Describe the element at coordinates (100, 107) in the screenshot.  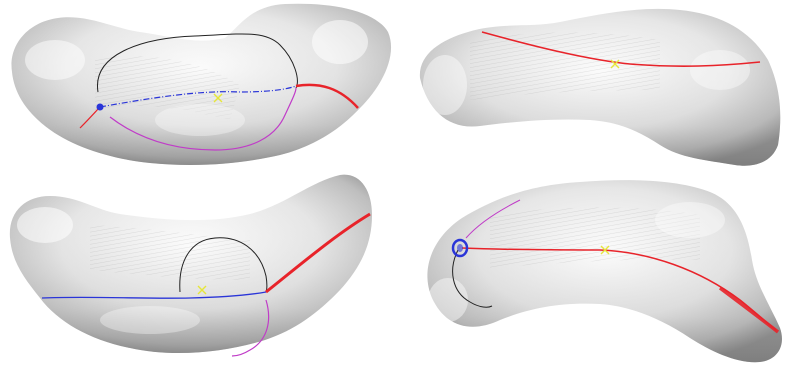
I see `blue-endpoint-dot` at that location.